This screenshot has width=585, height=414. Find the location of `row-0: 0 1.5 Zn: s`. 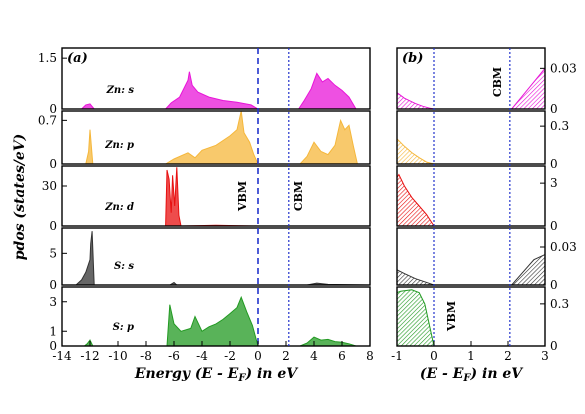

row-0: 0 1.5 Zn: s is located at coordinates (204, 81).